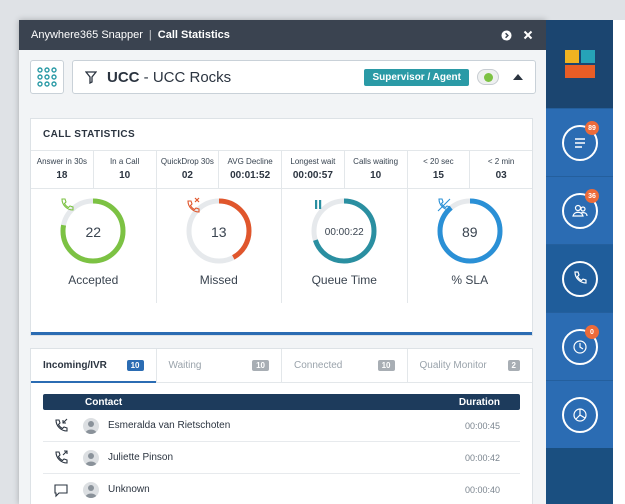  What do you see at coordinates (87, 35) in the screenshot?
I see `app-name: Anywhere365 Snapper` at bounding box center [87, 35].